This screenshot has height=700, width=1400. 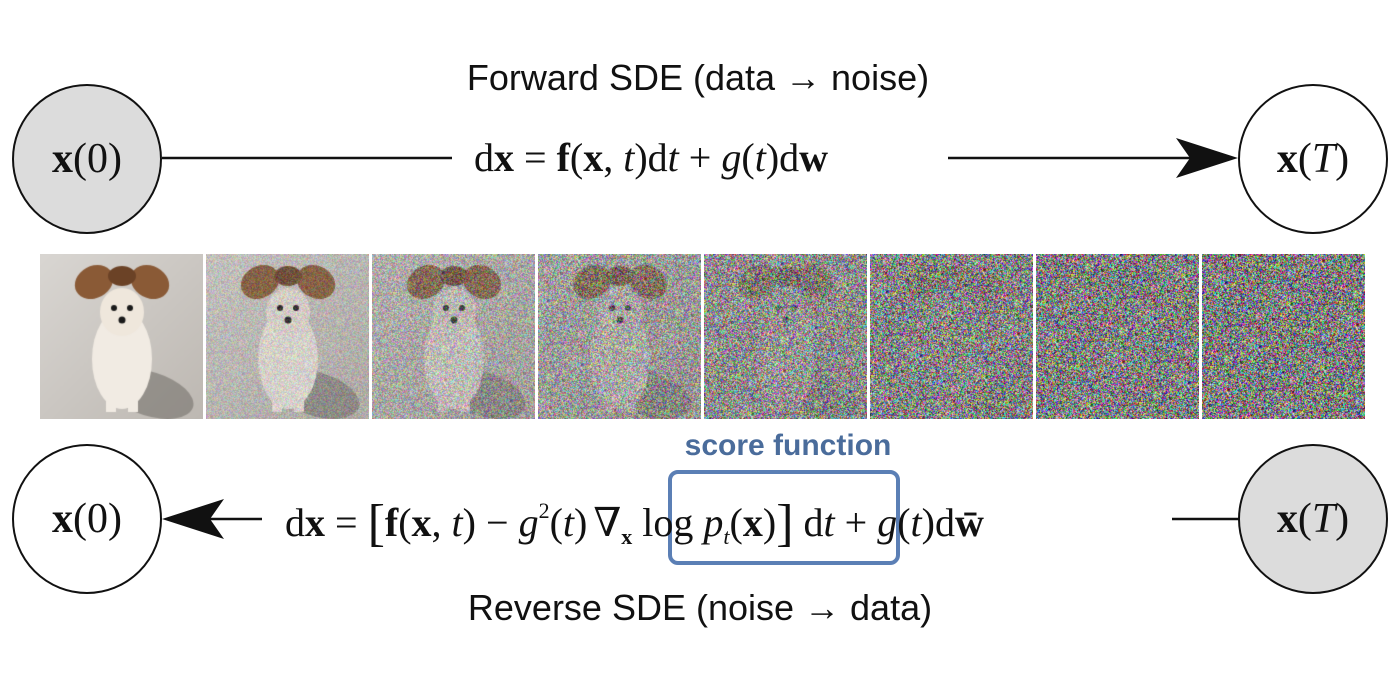 I want to click on node-xT-bottom: x(T), so click(x=1313, y=519).